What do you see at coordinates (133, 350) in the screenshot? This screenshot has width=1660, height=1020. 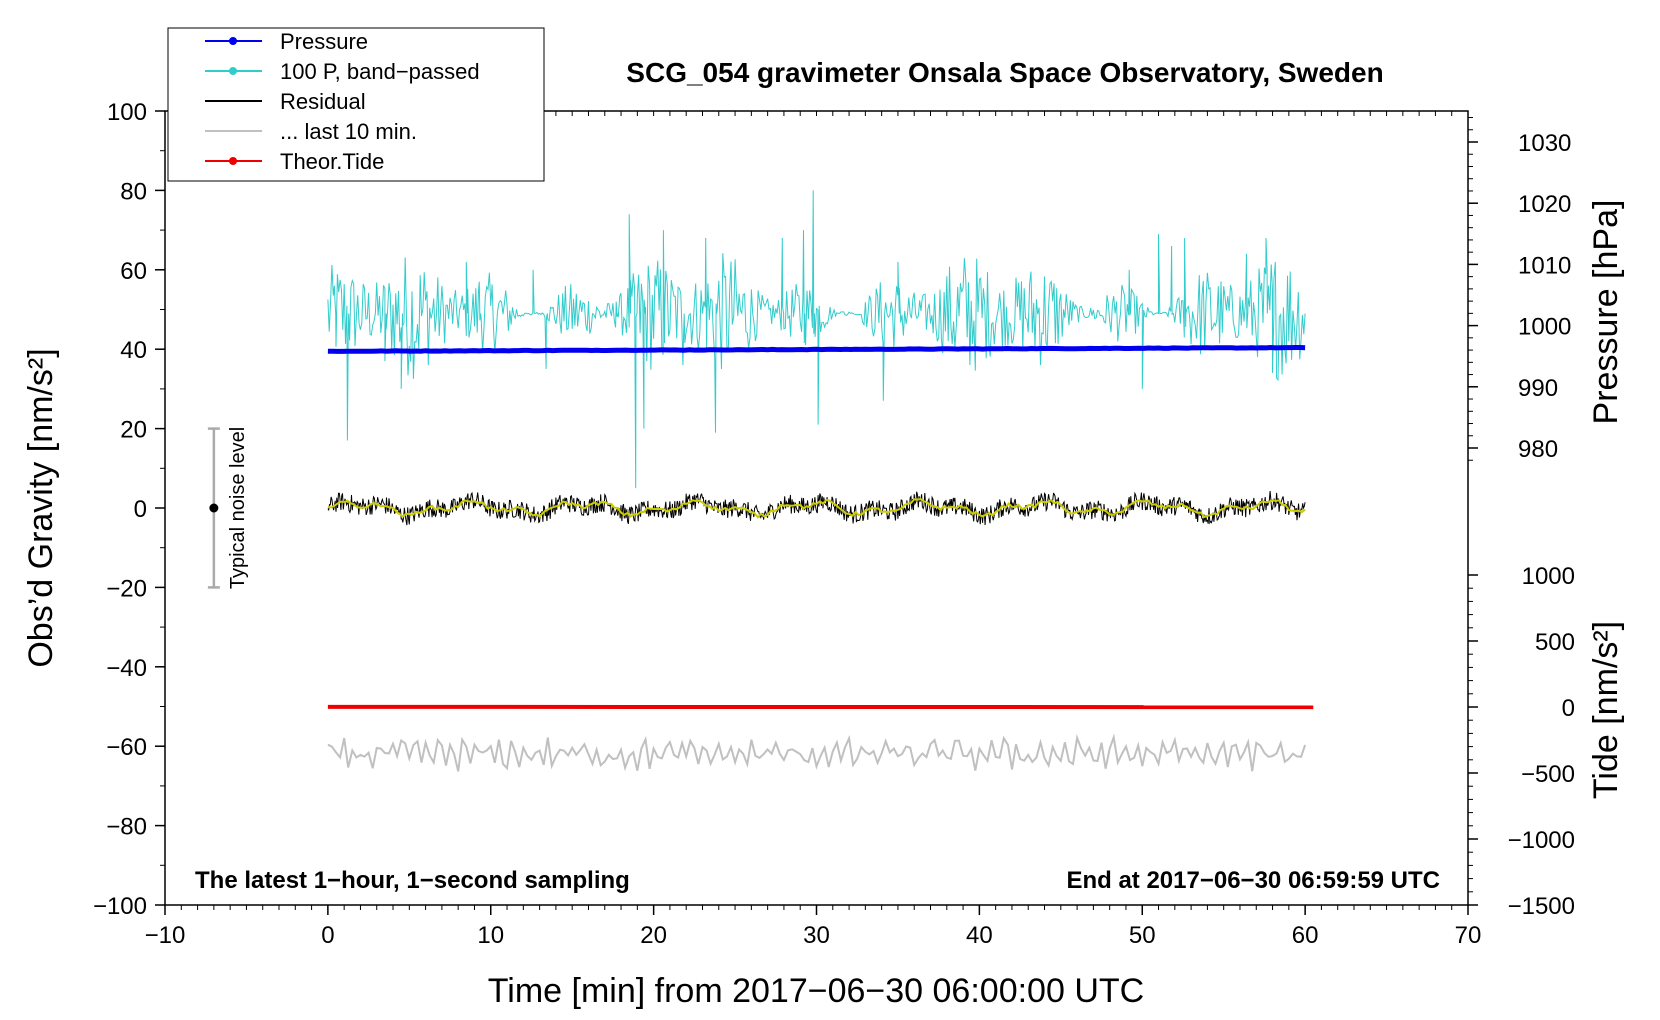 I see `y-tick-label: 40` at bounding box center [133, 350].